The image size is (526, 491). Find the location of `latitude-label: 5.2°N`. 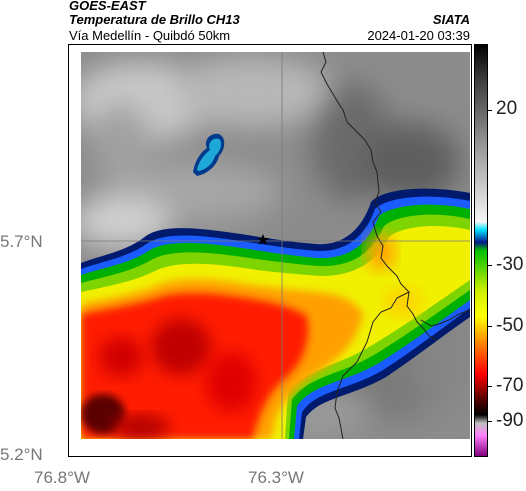

latitude-label: 5.2°N is located at coordinates (21, 454).